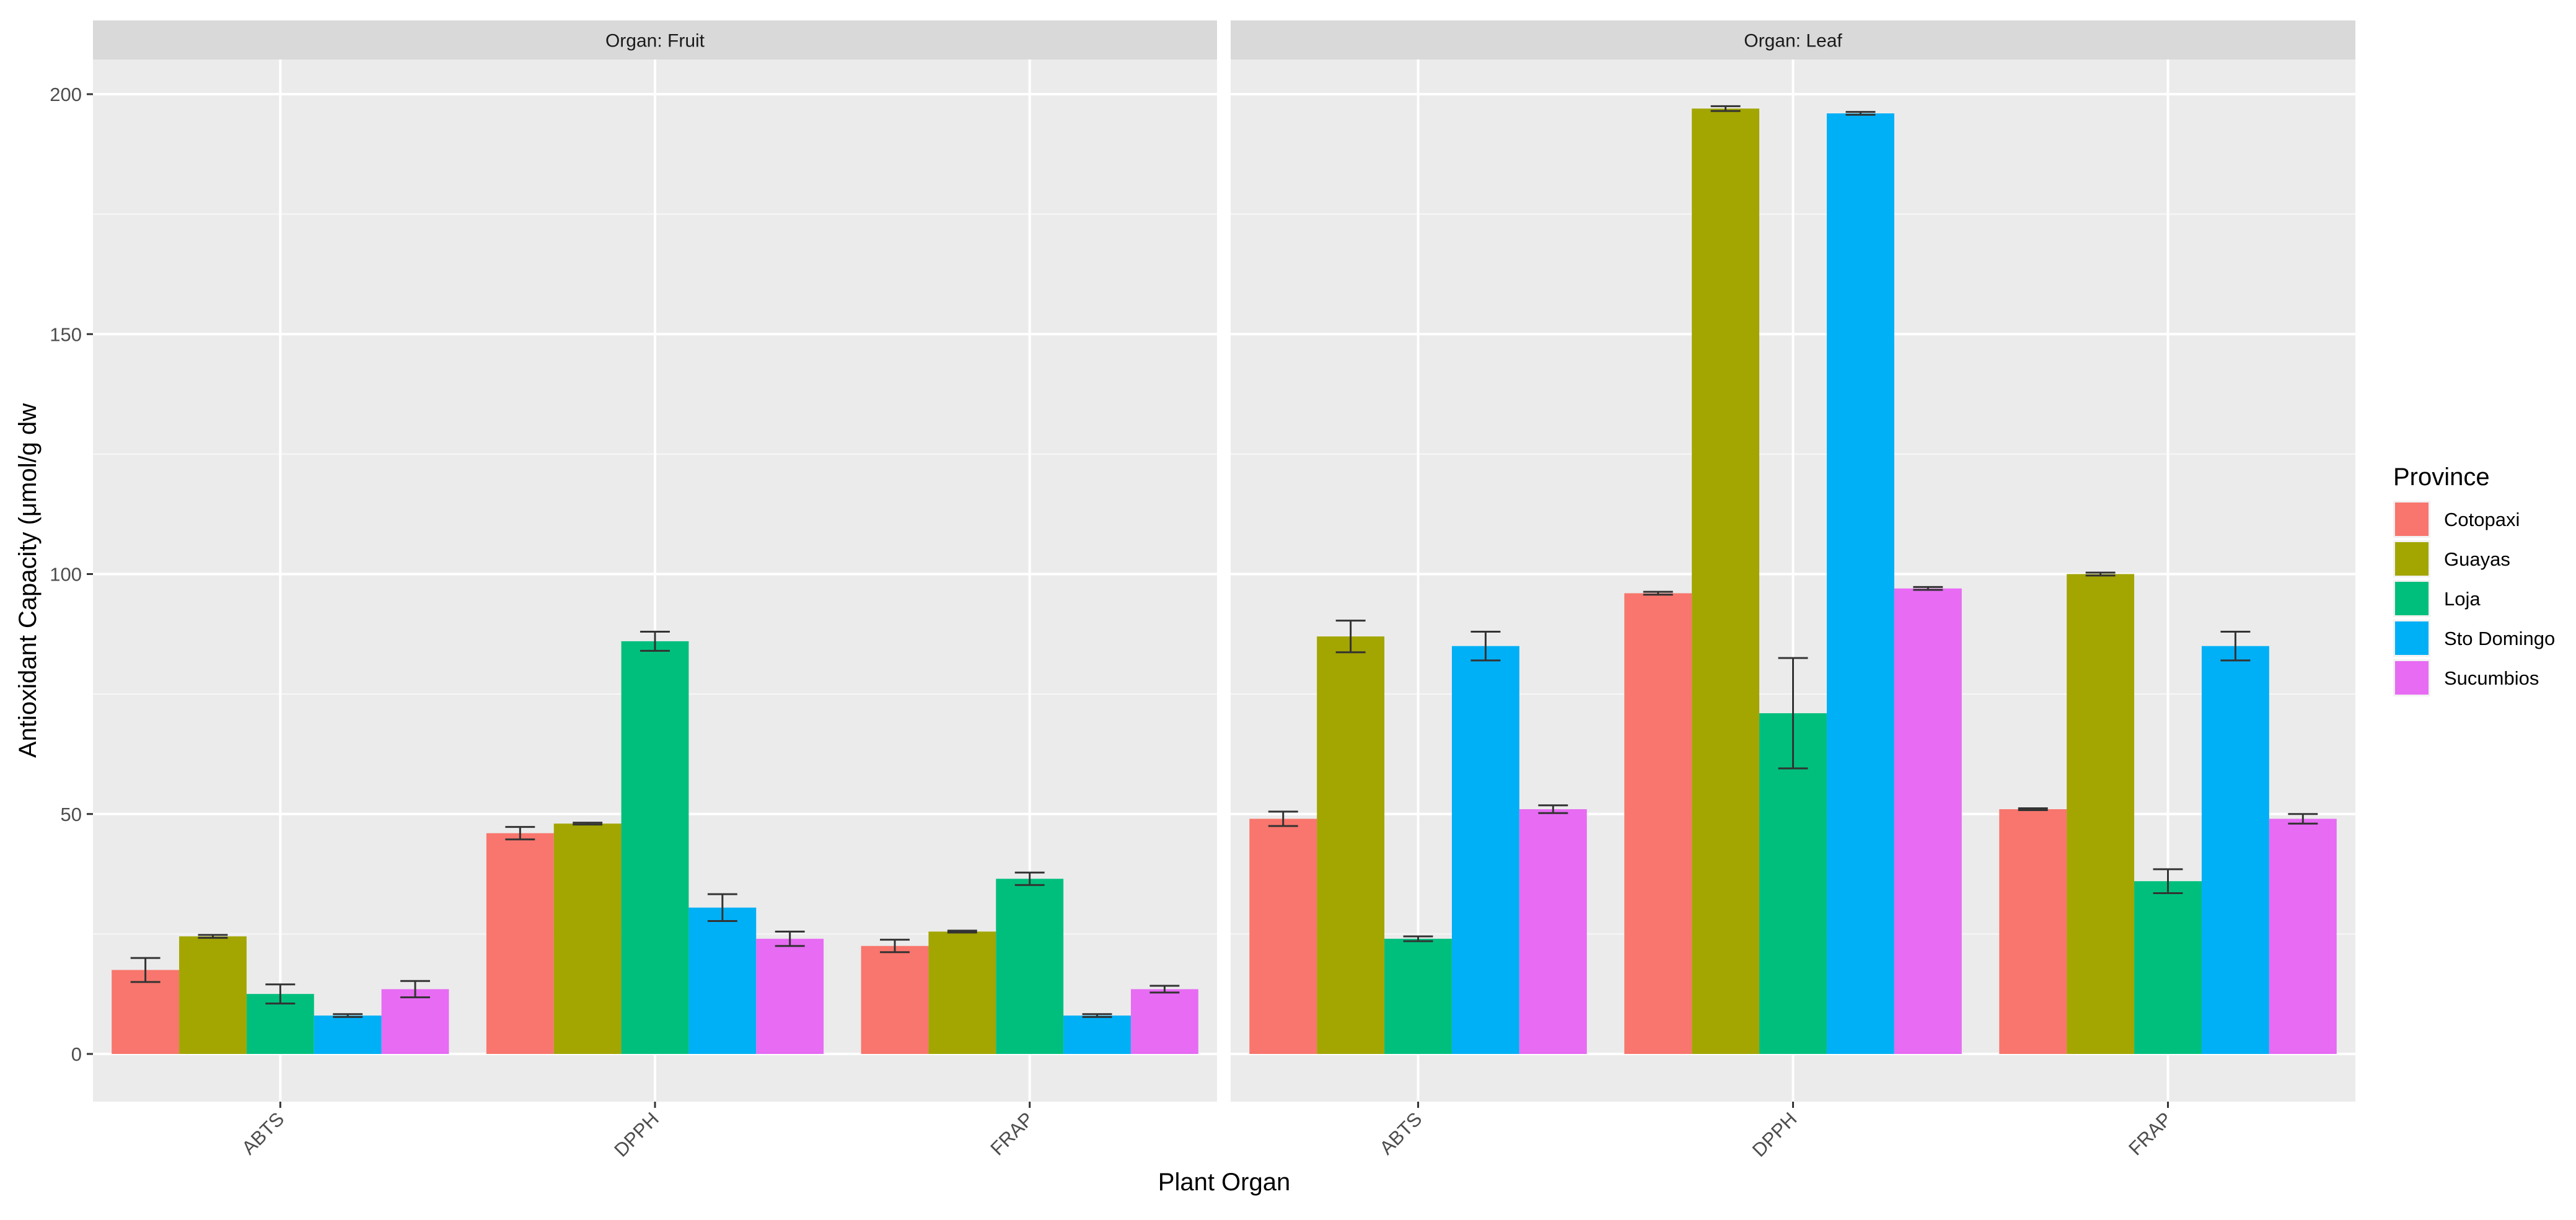  I want to click on panel-title: Organ: Fruit, so click(655, 41).